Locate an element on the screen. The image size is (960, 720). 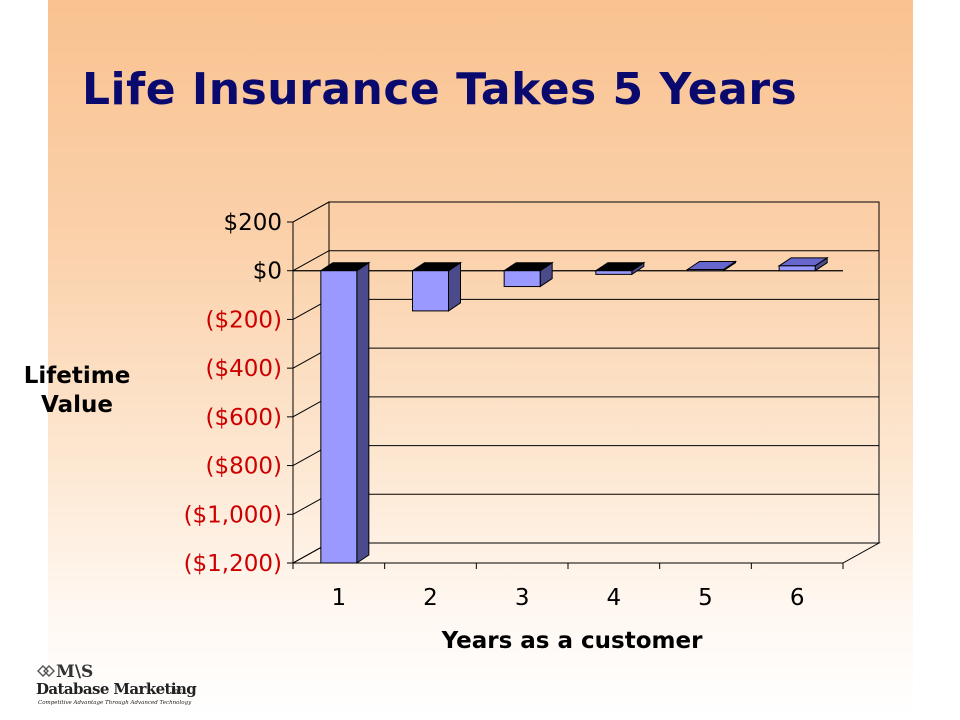
x-tick-label: 4 is located at coordinates (614, 598).